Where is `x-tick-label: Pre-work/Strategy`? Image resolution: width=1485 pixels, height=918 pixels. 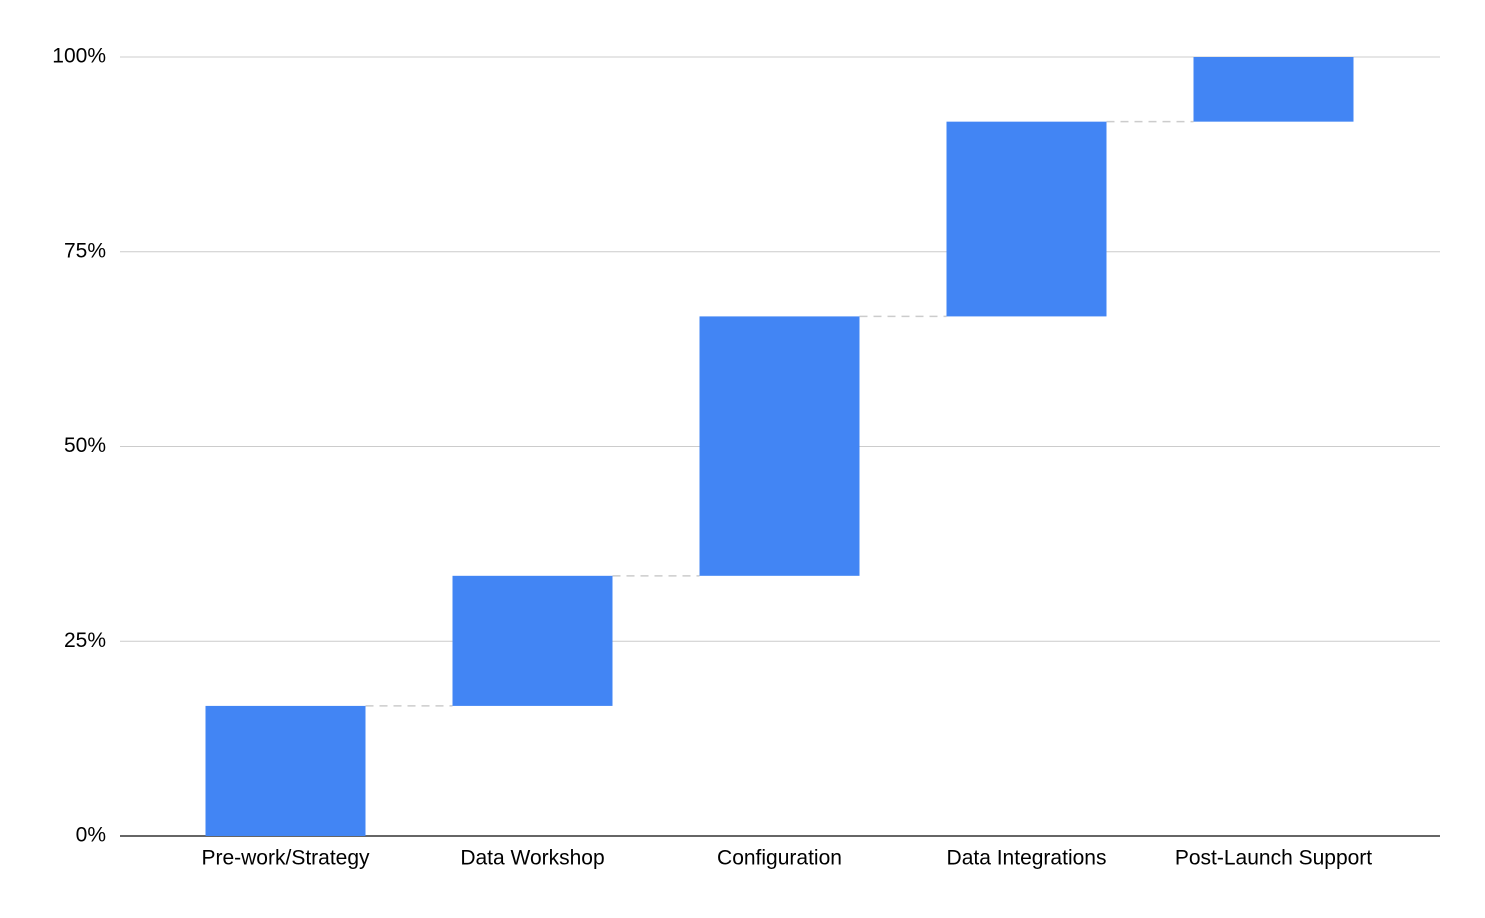 x-tick-label: Pre-work/Strategy is located at coordinates (285, 858).